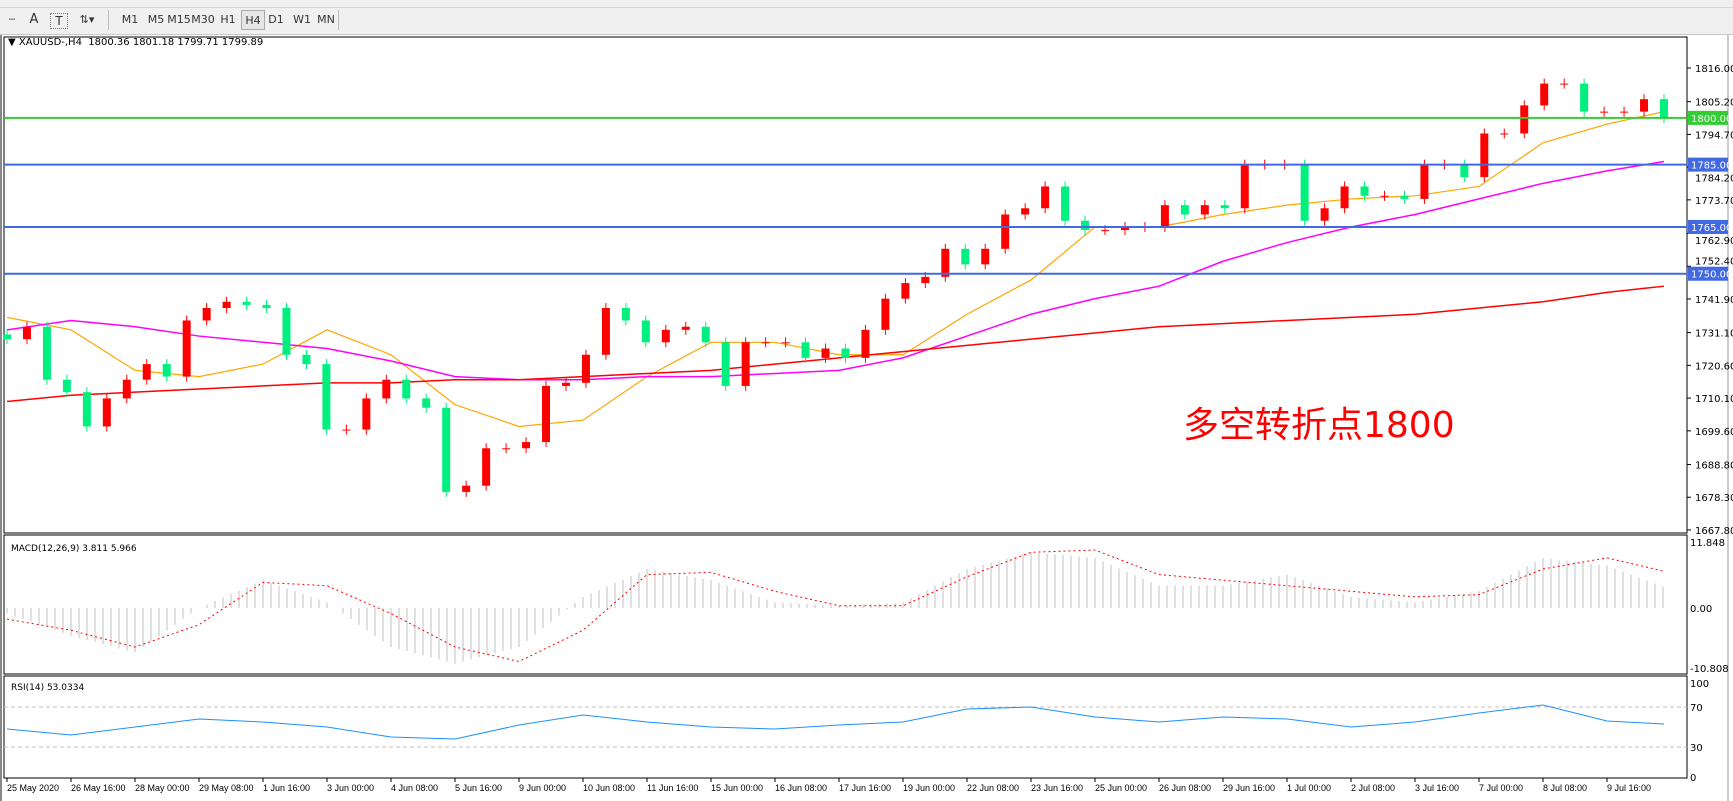 This screenshot has width=1733, height=801. What do you see at coordinates (737, 788) in the screenshot?
I see `time-axis-label: 15 Jun 00:00` at bounding box center [737, 788].